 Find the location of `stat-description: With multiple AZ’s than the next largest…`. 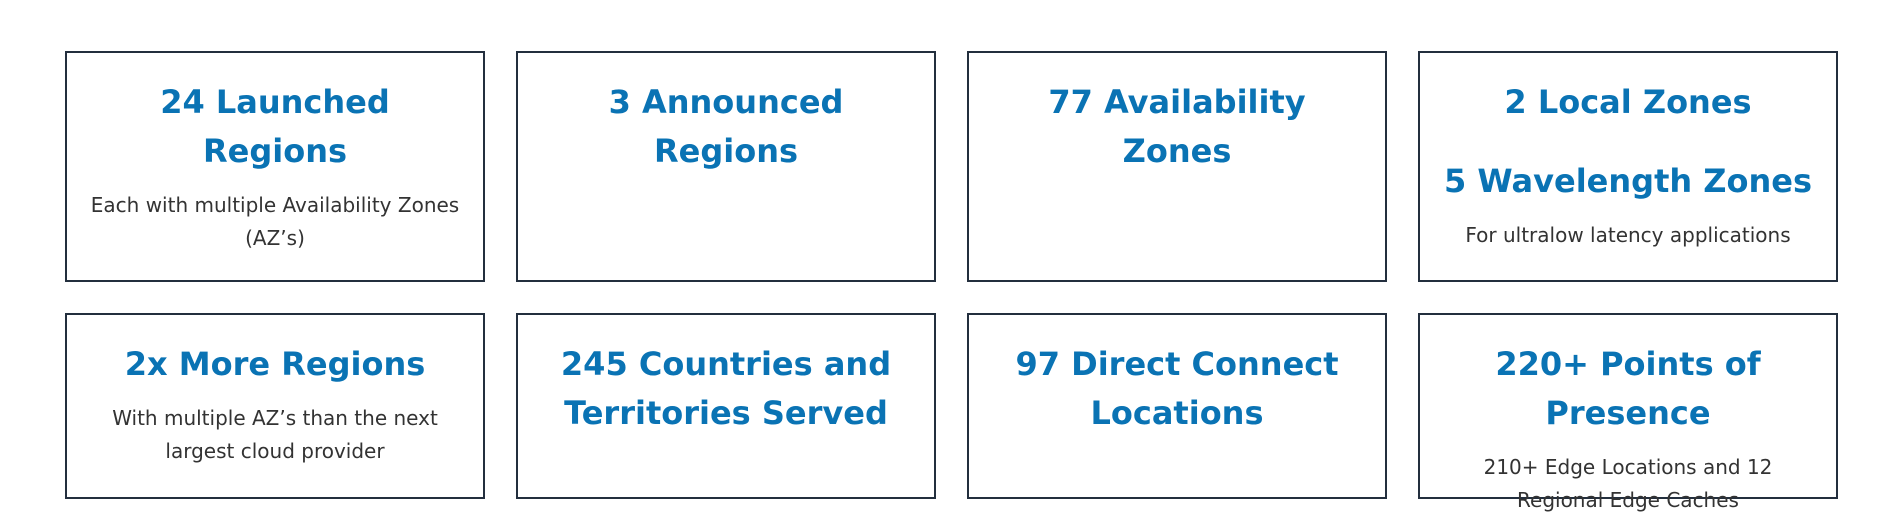

stat-description: With multiple AZ’s than the next largest… is located at coordinates (275, 434).